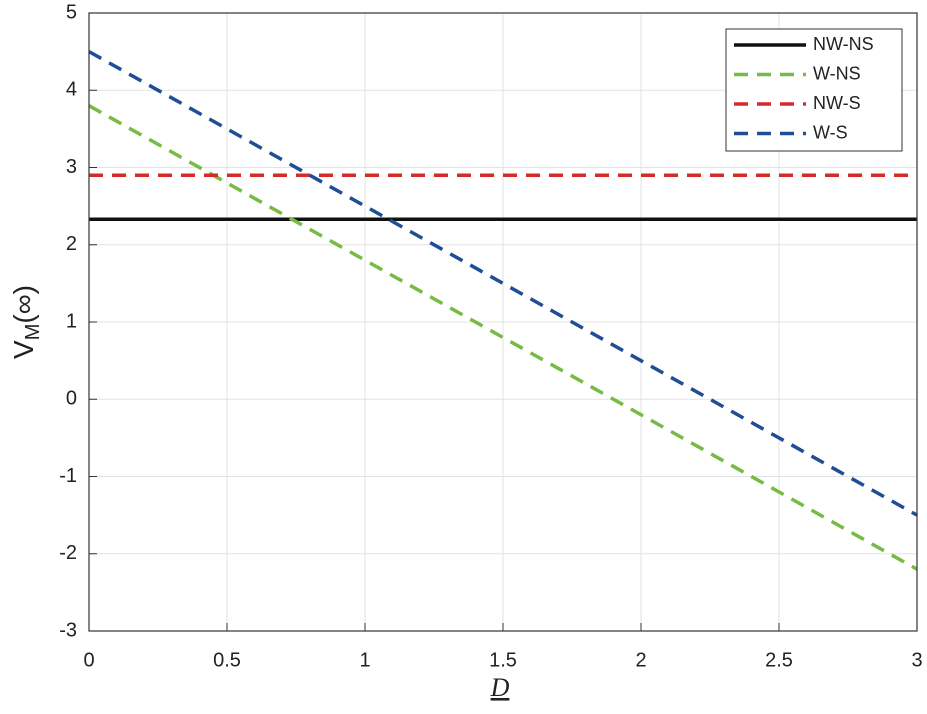 This screenshot has height=714, width=927. I want to click on legend-label: NW-S, so click(837, 103).